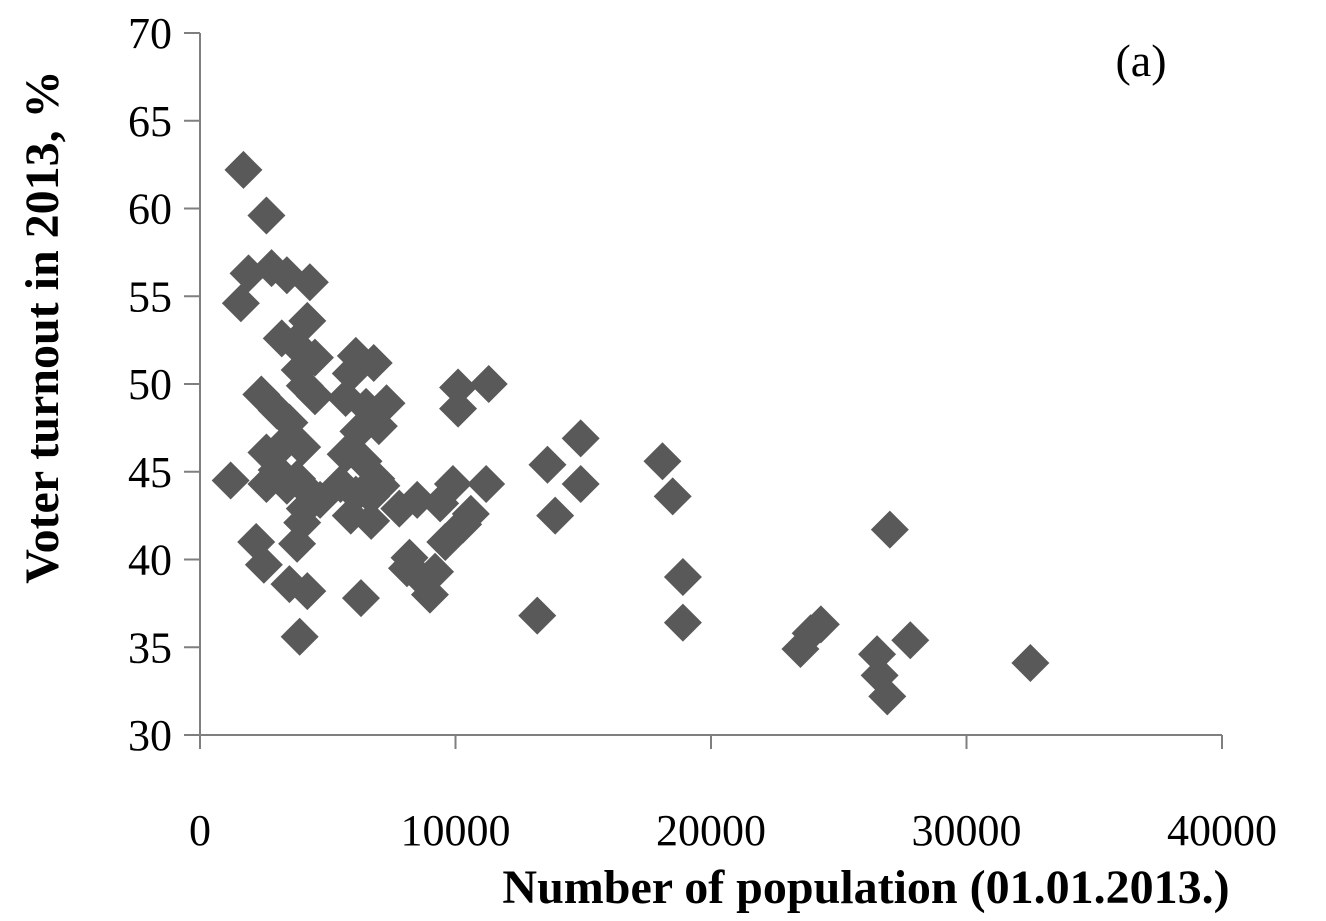 The image size is (1326, 921). What do you see at coordinates (150, 472) in the screenshot?
I see `y-tick-label: 45` at bounding box center [150, 472].